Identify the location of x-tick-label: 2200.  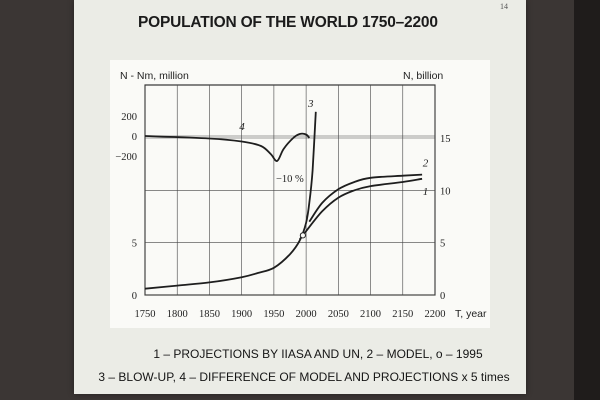
(435, 314).